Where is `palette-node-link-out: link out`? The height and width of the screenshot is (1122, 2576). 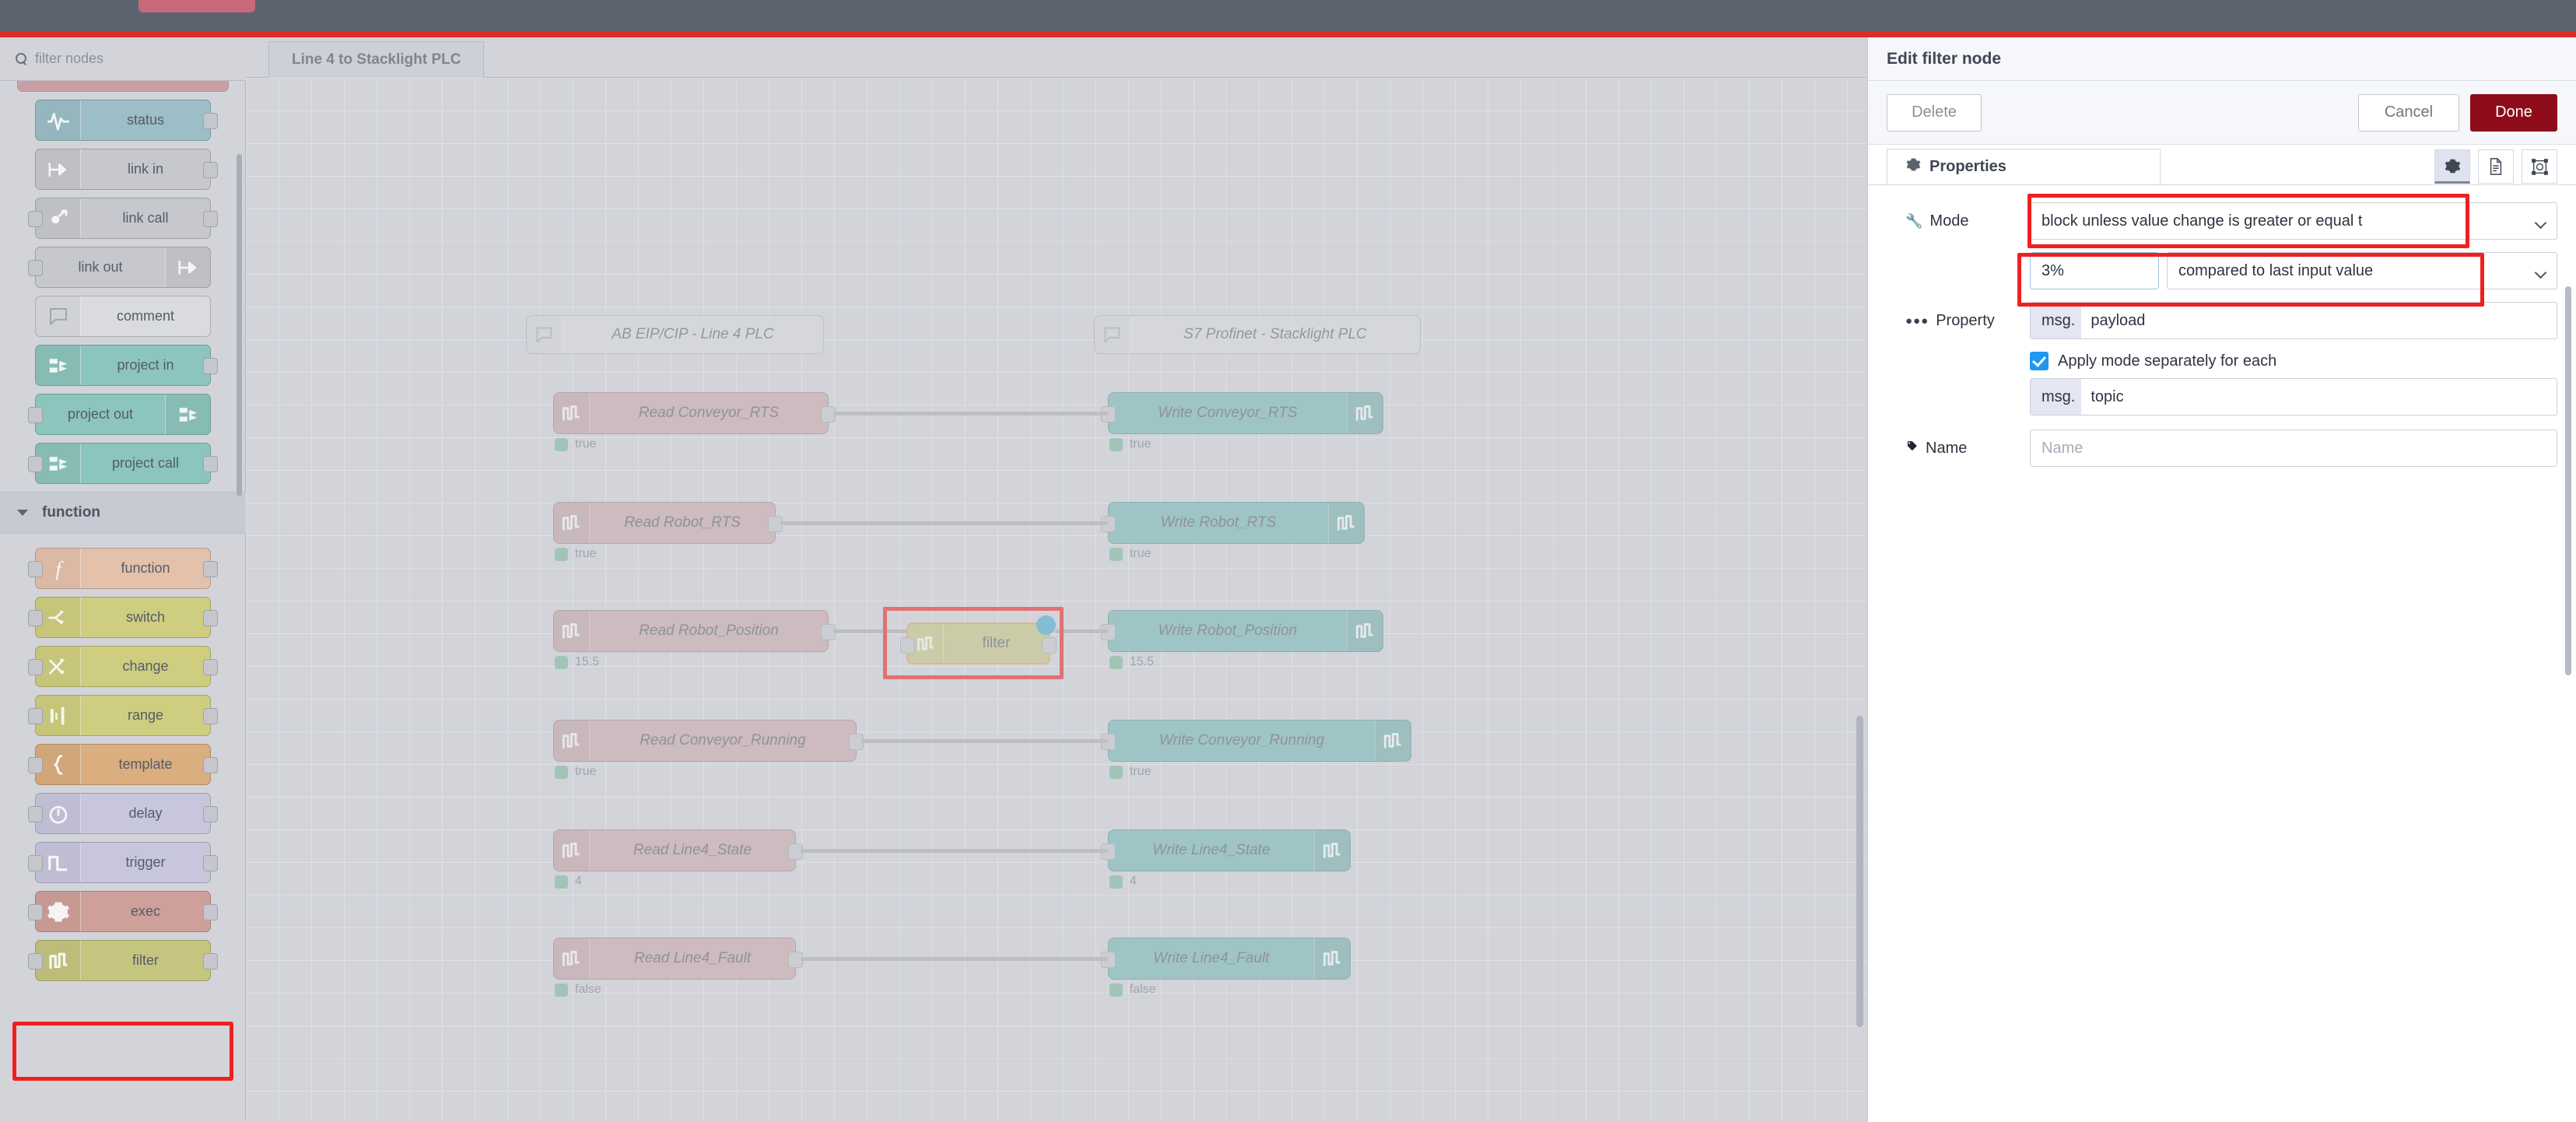
palette-node-link-out: link out is located at coordinates (119, 267).